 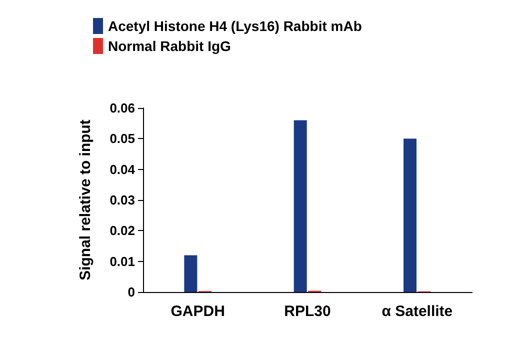 What do you see at coordinates (307, 311) in the screenshot?
I see `x-tick-label: RPL30` at bounding box center [307, 311].